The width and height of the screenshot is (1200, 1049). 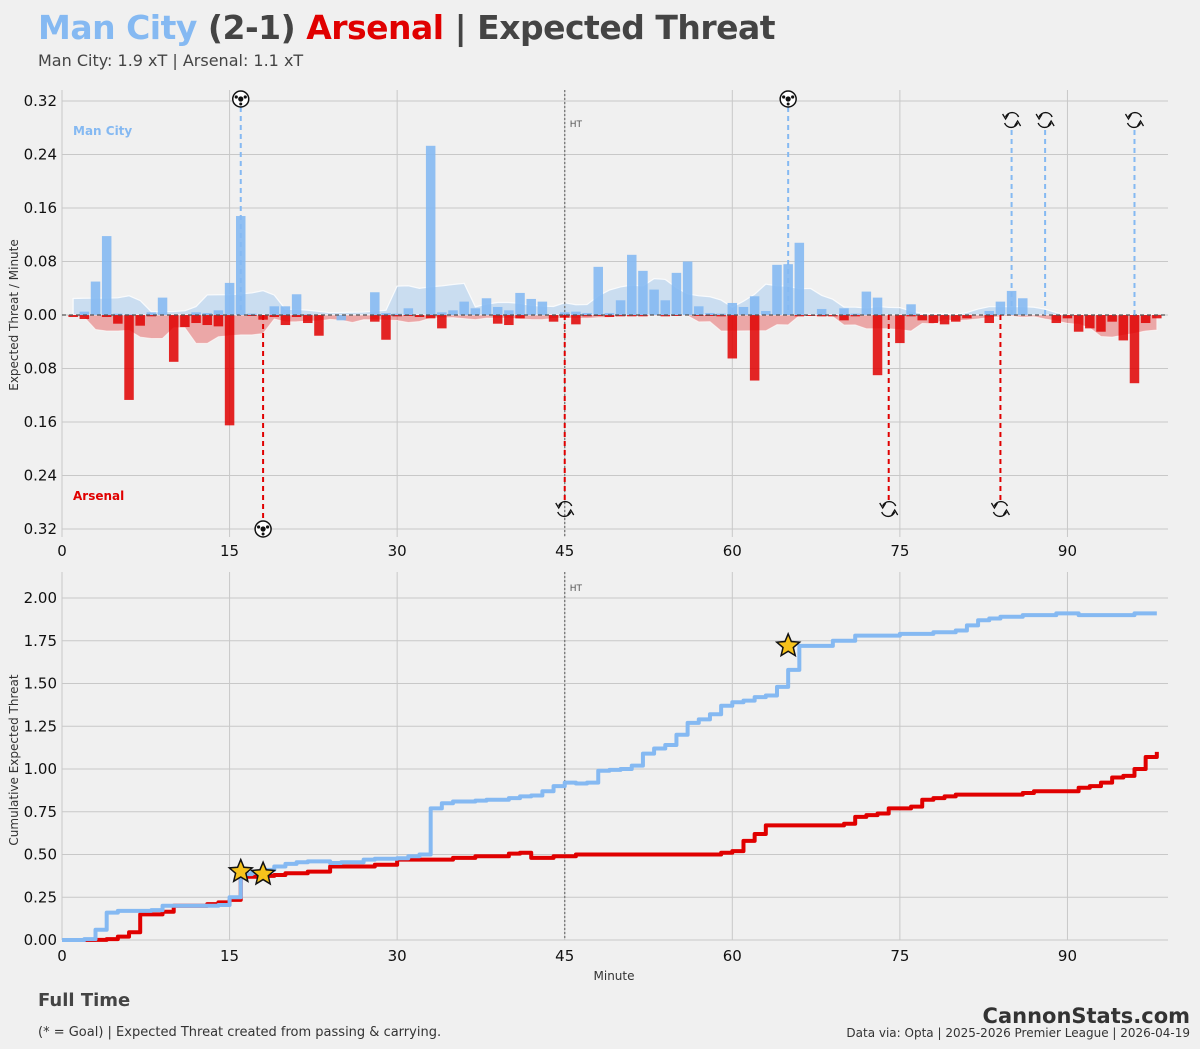 I want to click on home-xt-trend-area, so click(x=614, y=296).